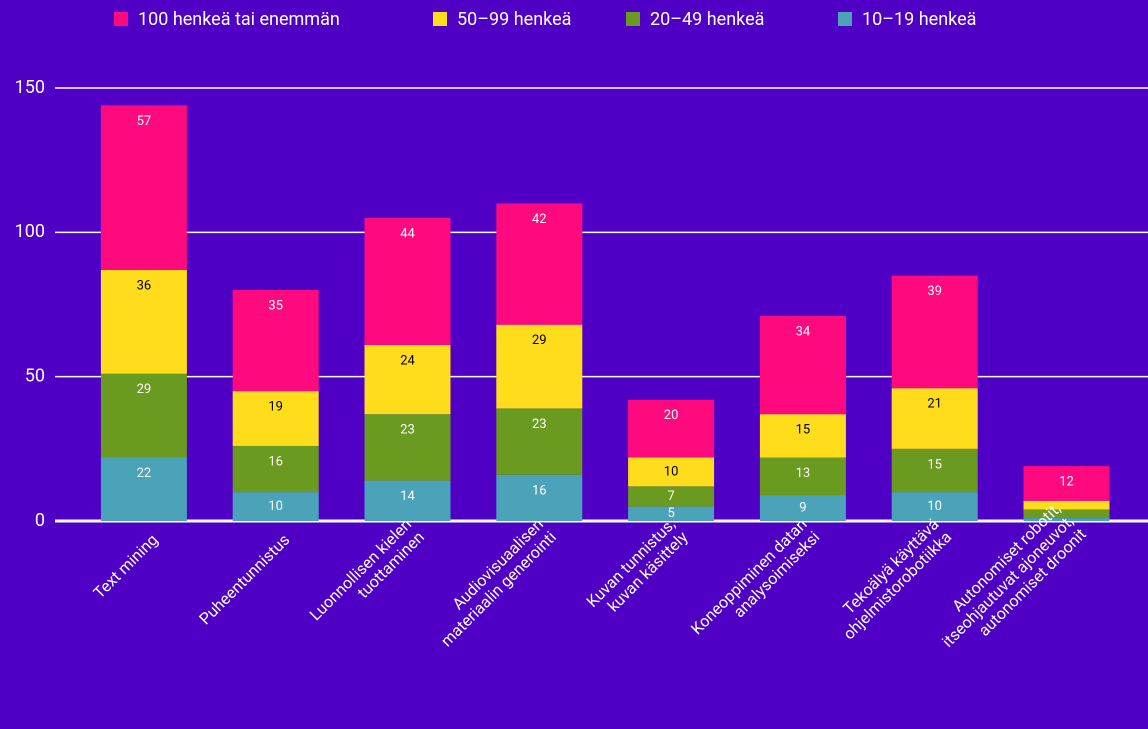 The height and width of the screenshot is (729, 1148). I want to click on data-label: 13, so click(803, 473).